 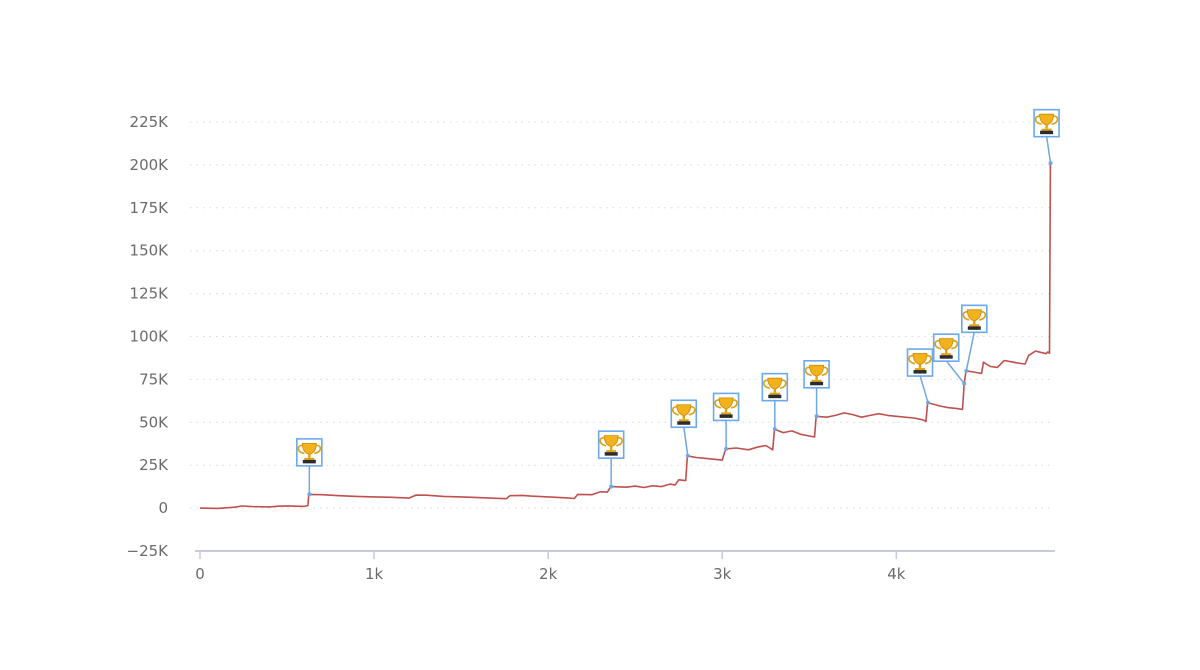 What do you see at coordinates (150, 208) in the screenshot?
I see `y-tick-label: 175K` at bounding box center [150, 208].